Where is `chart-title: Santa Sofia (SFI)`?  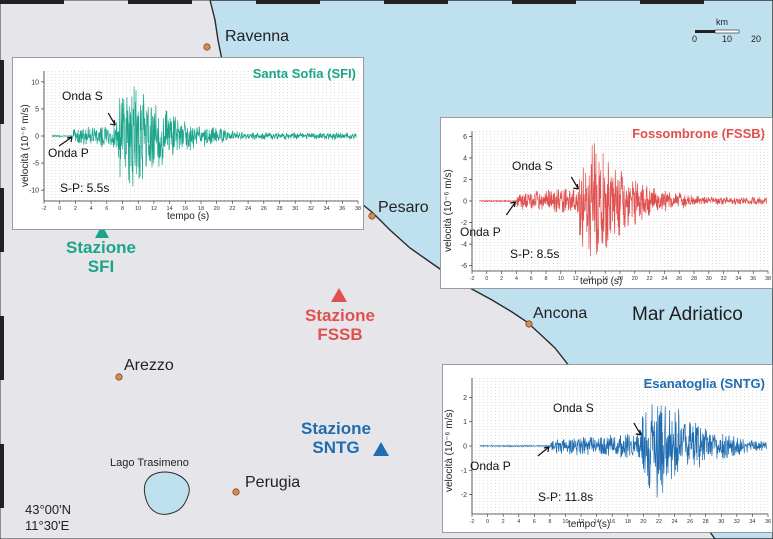
chart-title: Santa Sofia (SFI) is located at coordinates (304, 73).